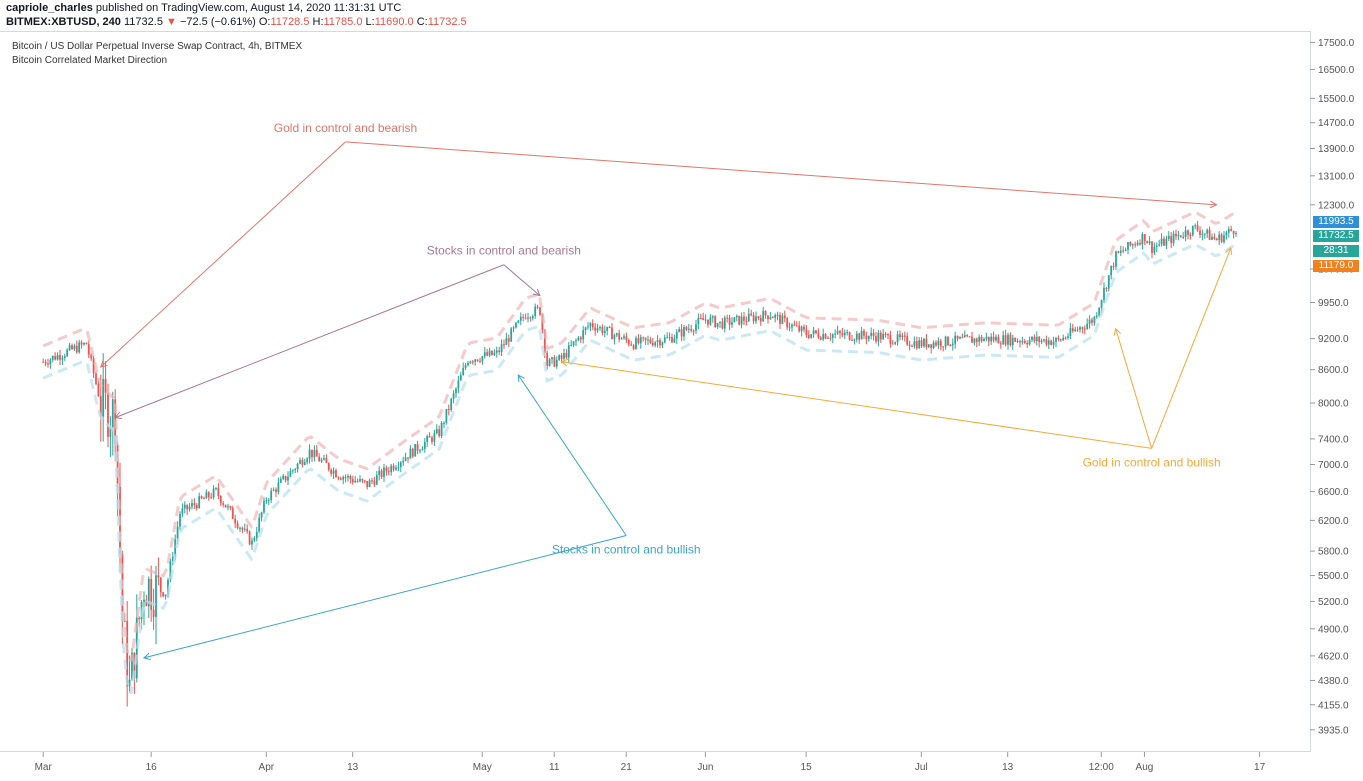 The image size is (1363, 781). Describe the element at coordinates (1333, 681) in the screenshot. I see `y-tick-label: 4380.0` at that location.